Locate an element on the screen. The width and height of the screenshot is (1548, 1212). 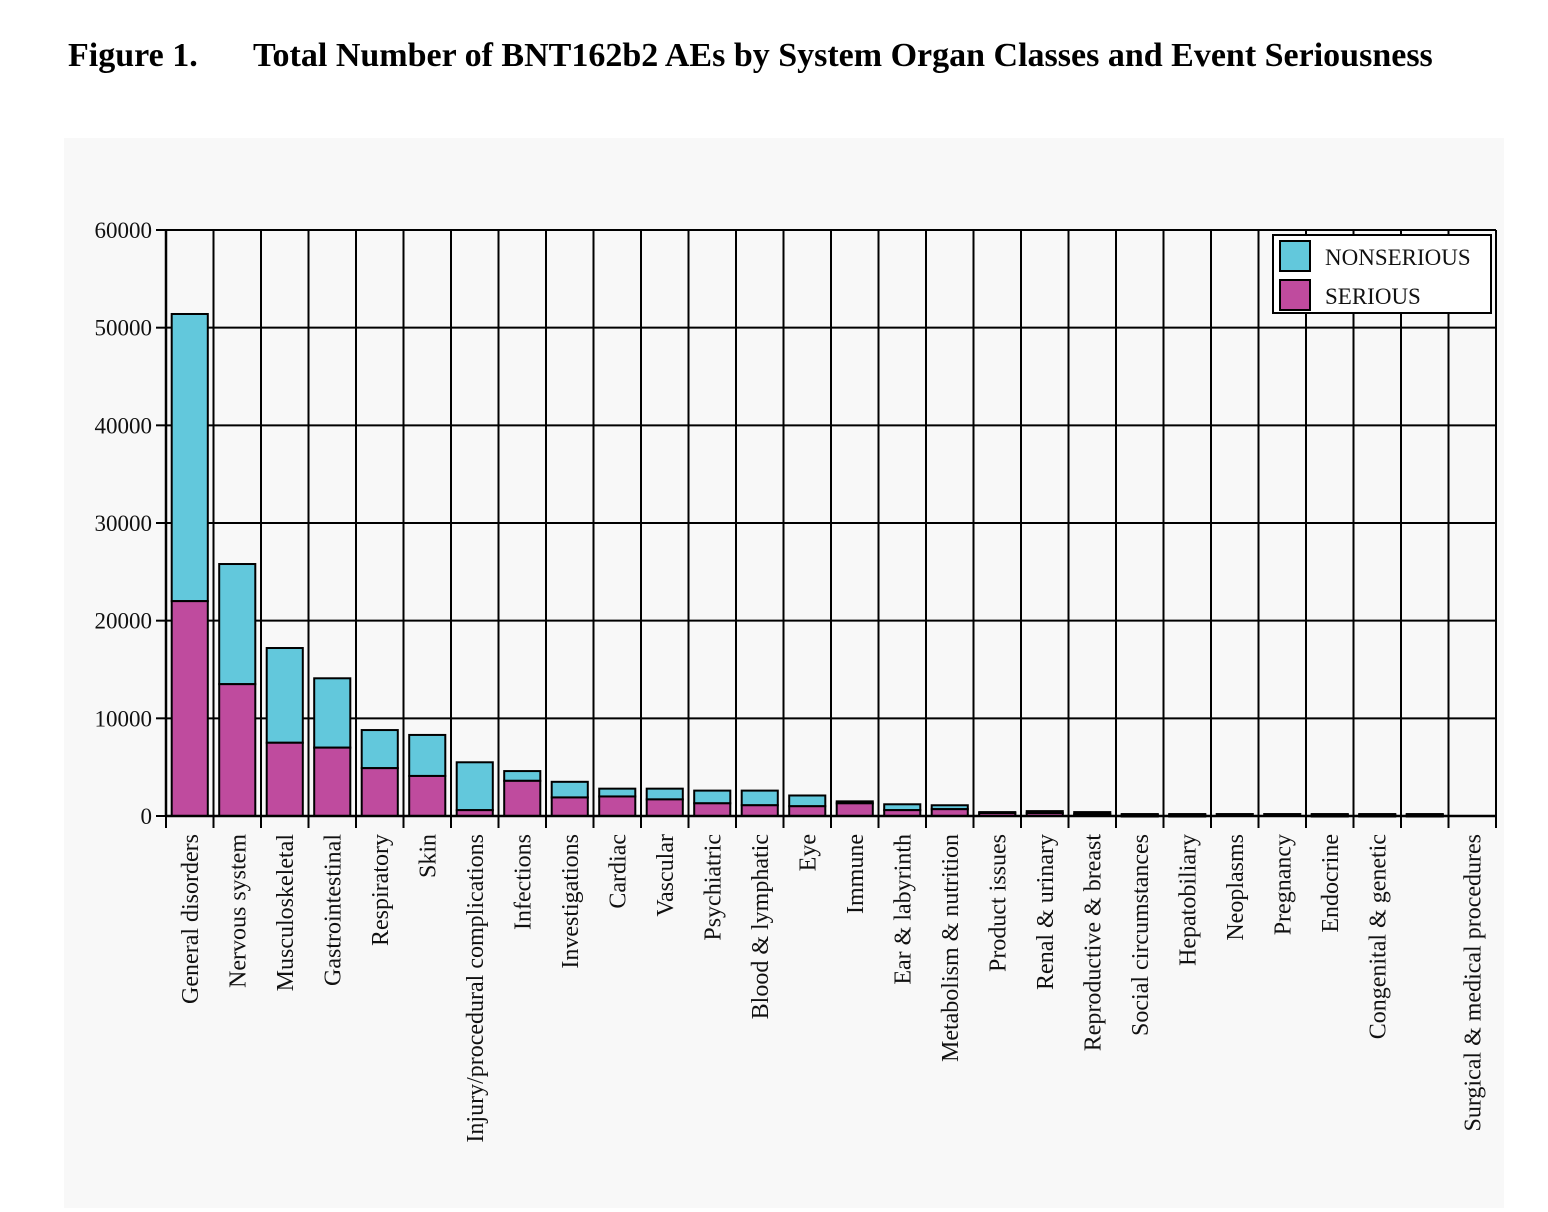
x-tick-label: Respiratory is located at coordinates (381, 890).